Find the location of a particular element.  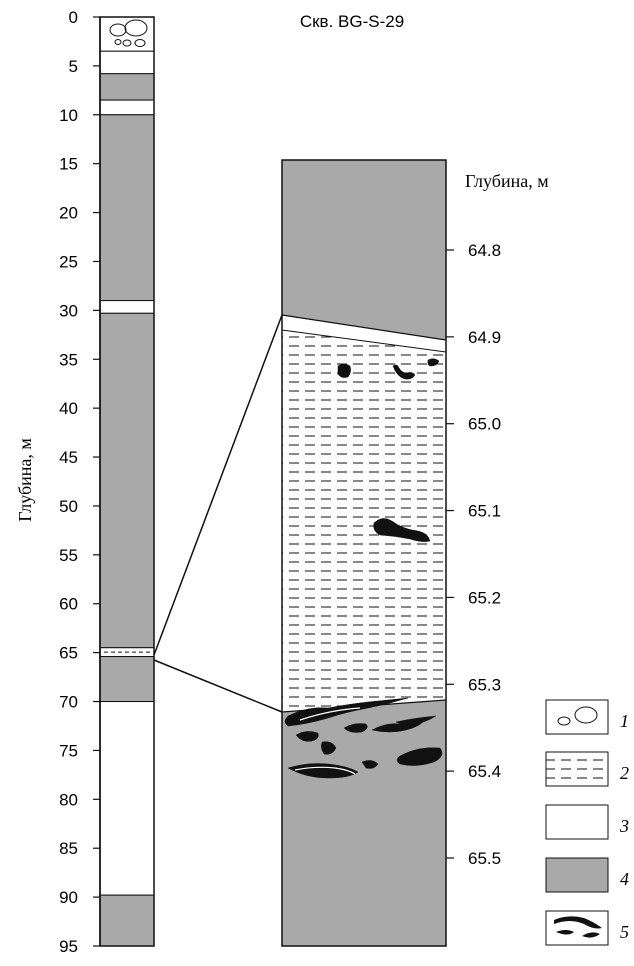

legend-label-3: 3 is located at coordinates (624, 826).